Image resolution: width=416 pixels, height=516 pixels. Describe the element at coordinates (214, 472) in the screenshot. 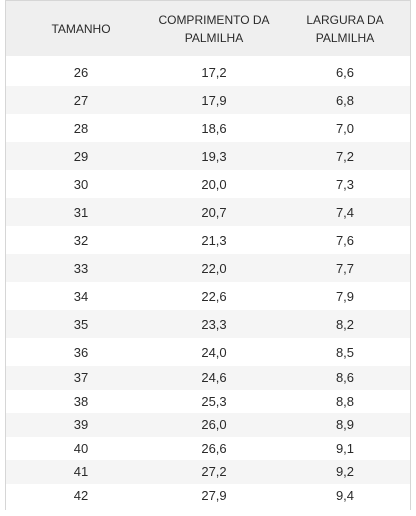

I see `table-cell: 27,2` at that location.